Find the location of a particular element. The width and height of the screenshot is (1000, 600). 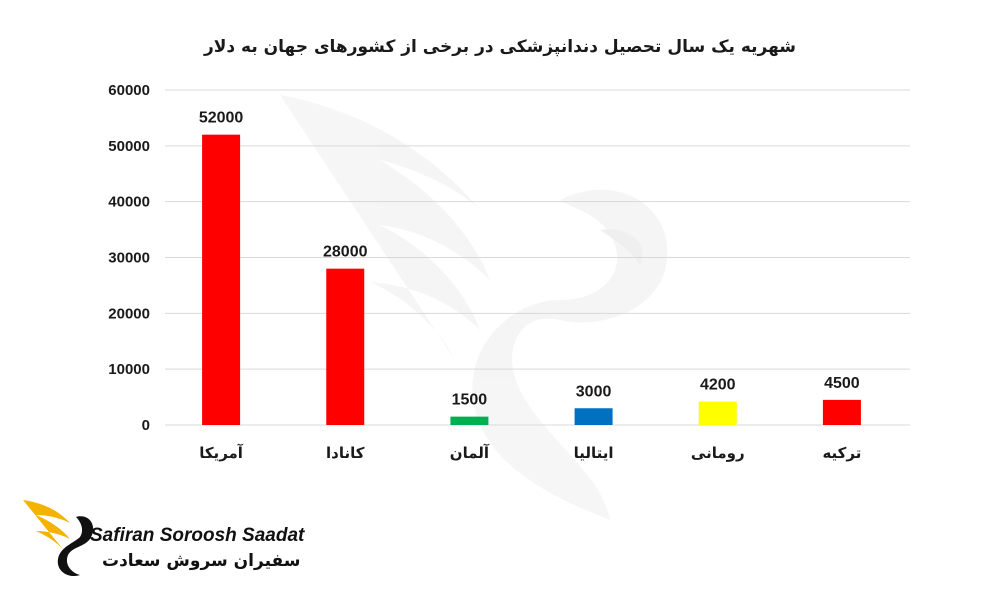

x-tick-label: کانادا is located at coordinates (345, 453).